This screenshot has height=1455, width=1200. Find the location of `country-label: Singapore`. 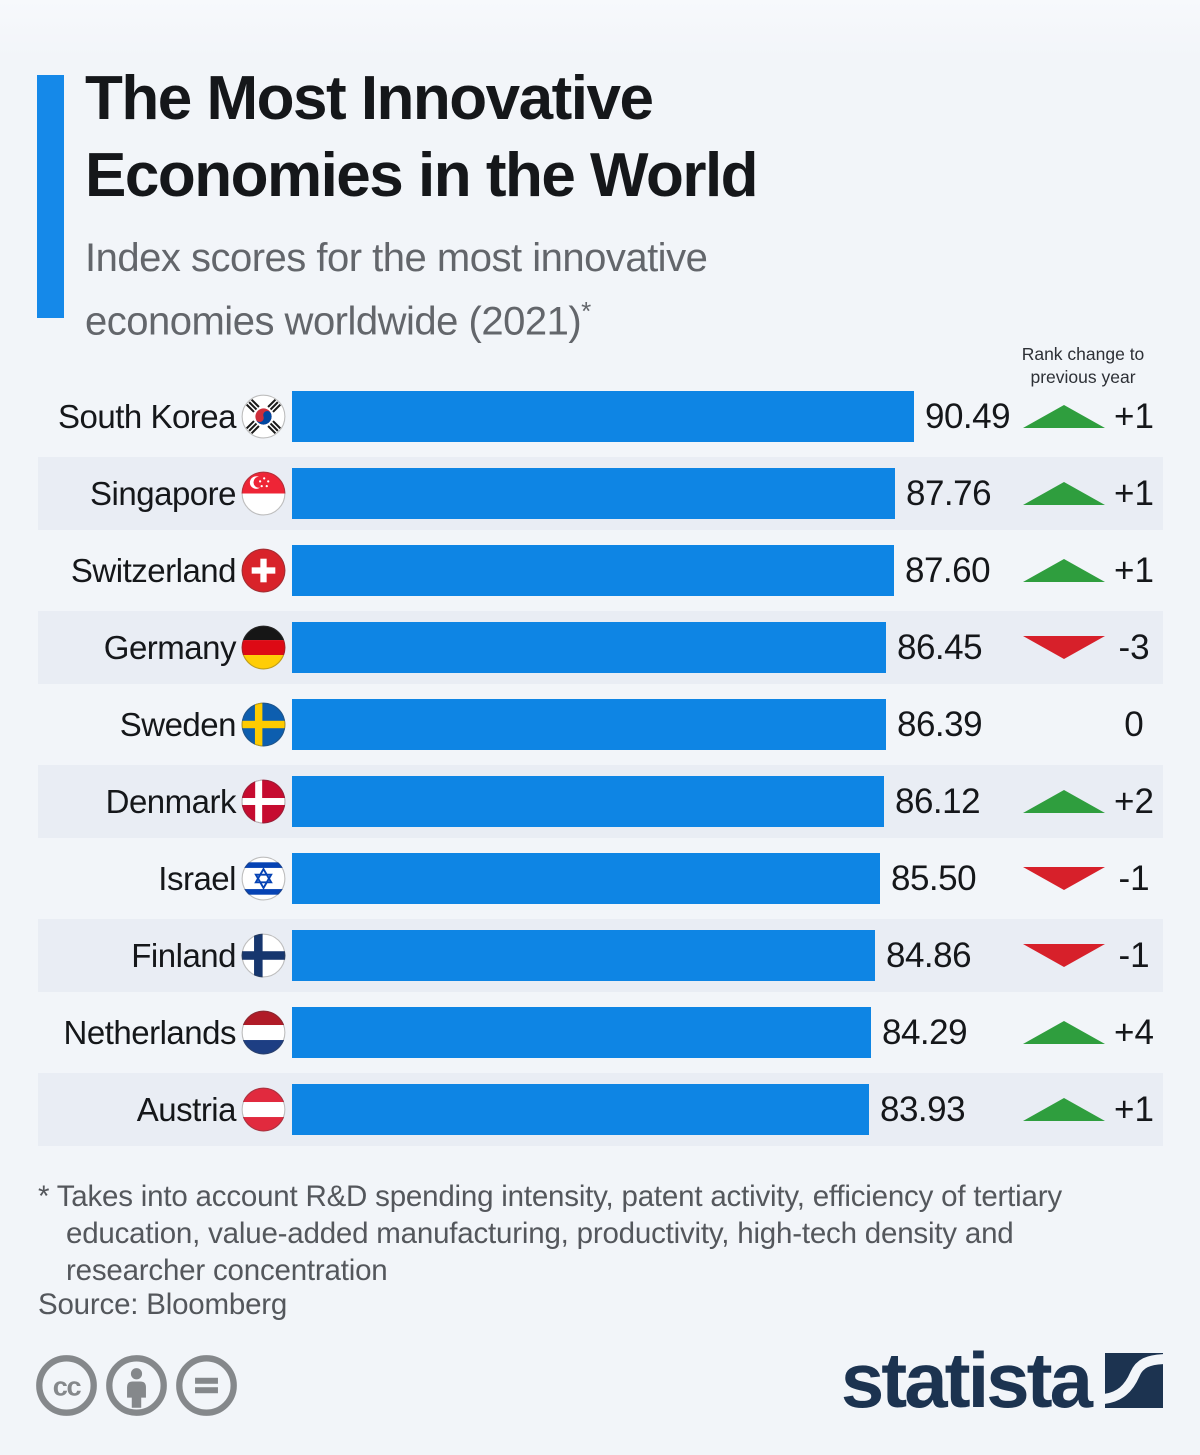

country-label: Singapore is located at coordinates (163, 493).